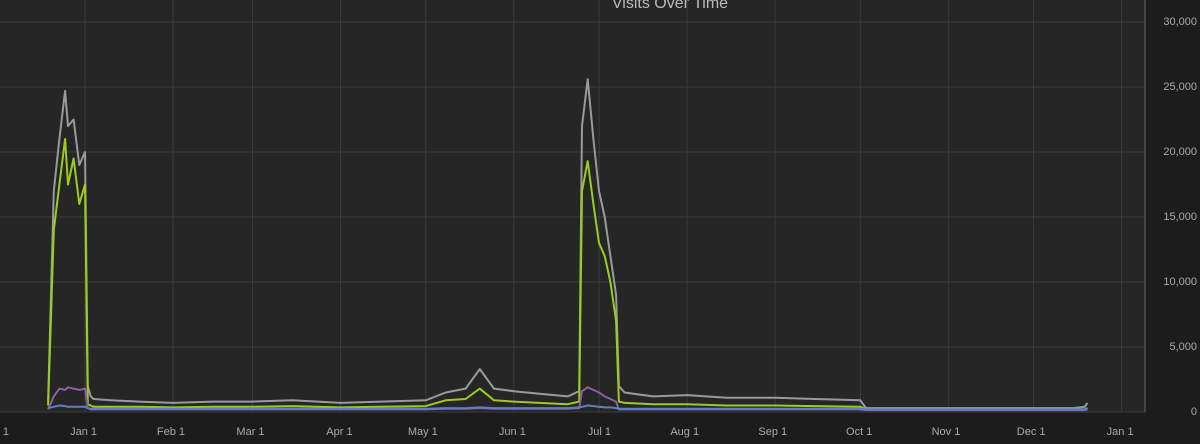 The height and width of the screenshot is (444, 1200). I want to click on y-tick-label: 25,000, so click(1180, 87).